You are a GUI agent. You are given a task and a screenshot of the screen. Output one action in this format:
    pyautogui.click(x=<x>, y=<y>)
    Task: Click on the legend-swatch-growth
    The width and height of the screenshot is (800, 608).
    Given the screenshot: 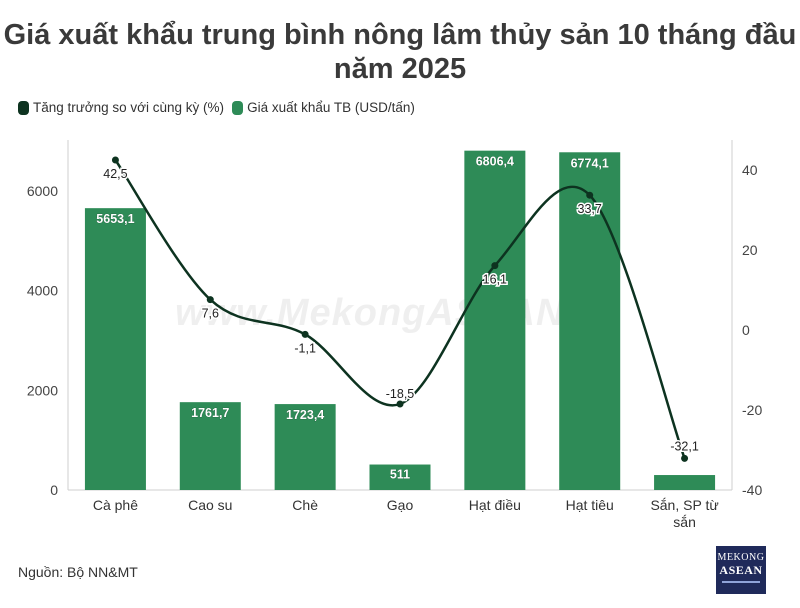 What is the action you would take?
    pyautogui.click(x=23, y=107)
    